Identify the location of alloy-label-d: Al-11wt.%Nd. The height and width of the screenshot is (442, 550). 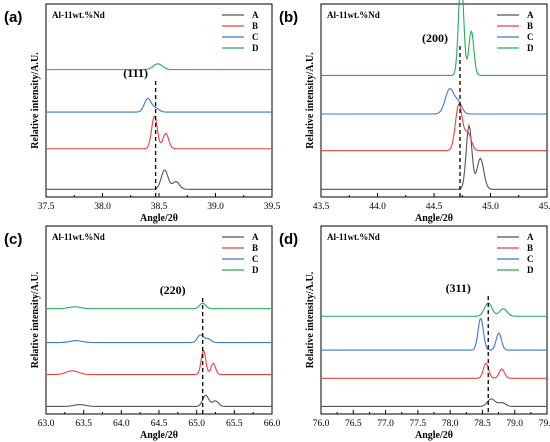
(353, 237).